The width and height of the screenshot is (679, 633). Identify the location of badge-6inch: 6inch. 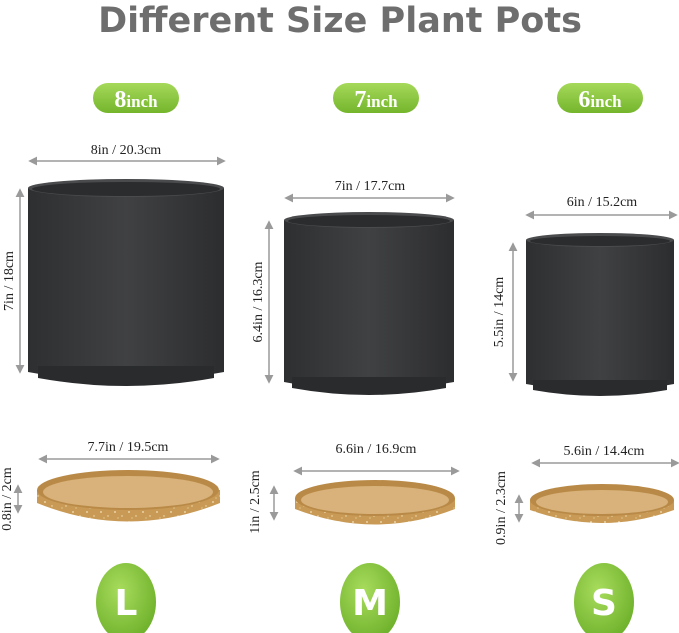
(600, 98).